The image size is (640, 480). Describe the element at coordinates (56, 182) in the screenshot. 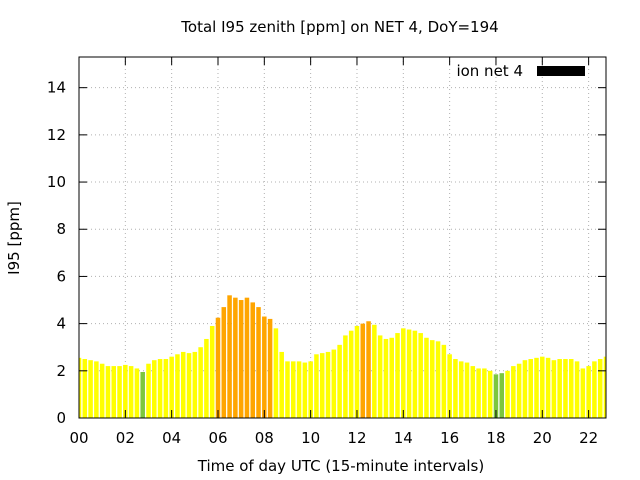

I see `y-tick-label: 10` at that location.